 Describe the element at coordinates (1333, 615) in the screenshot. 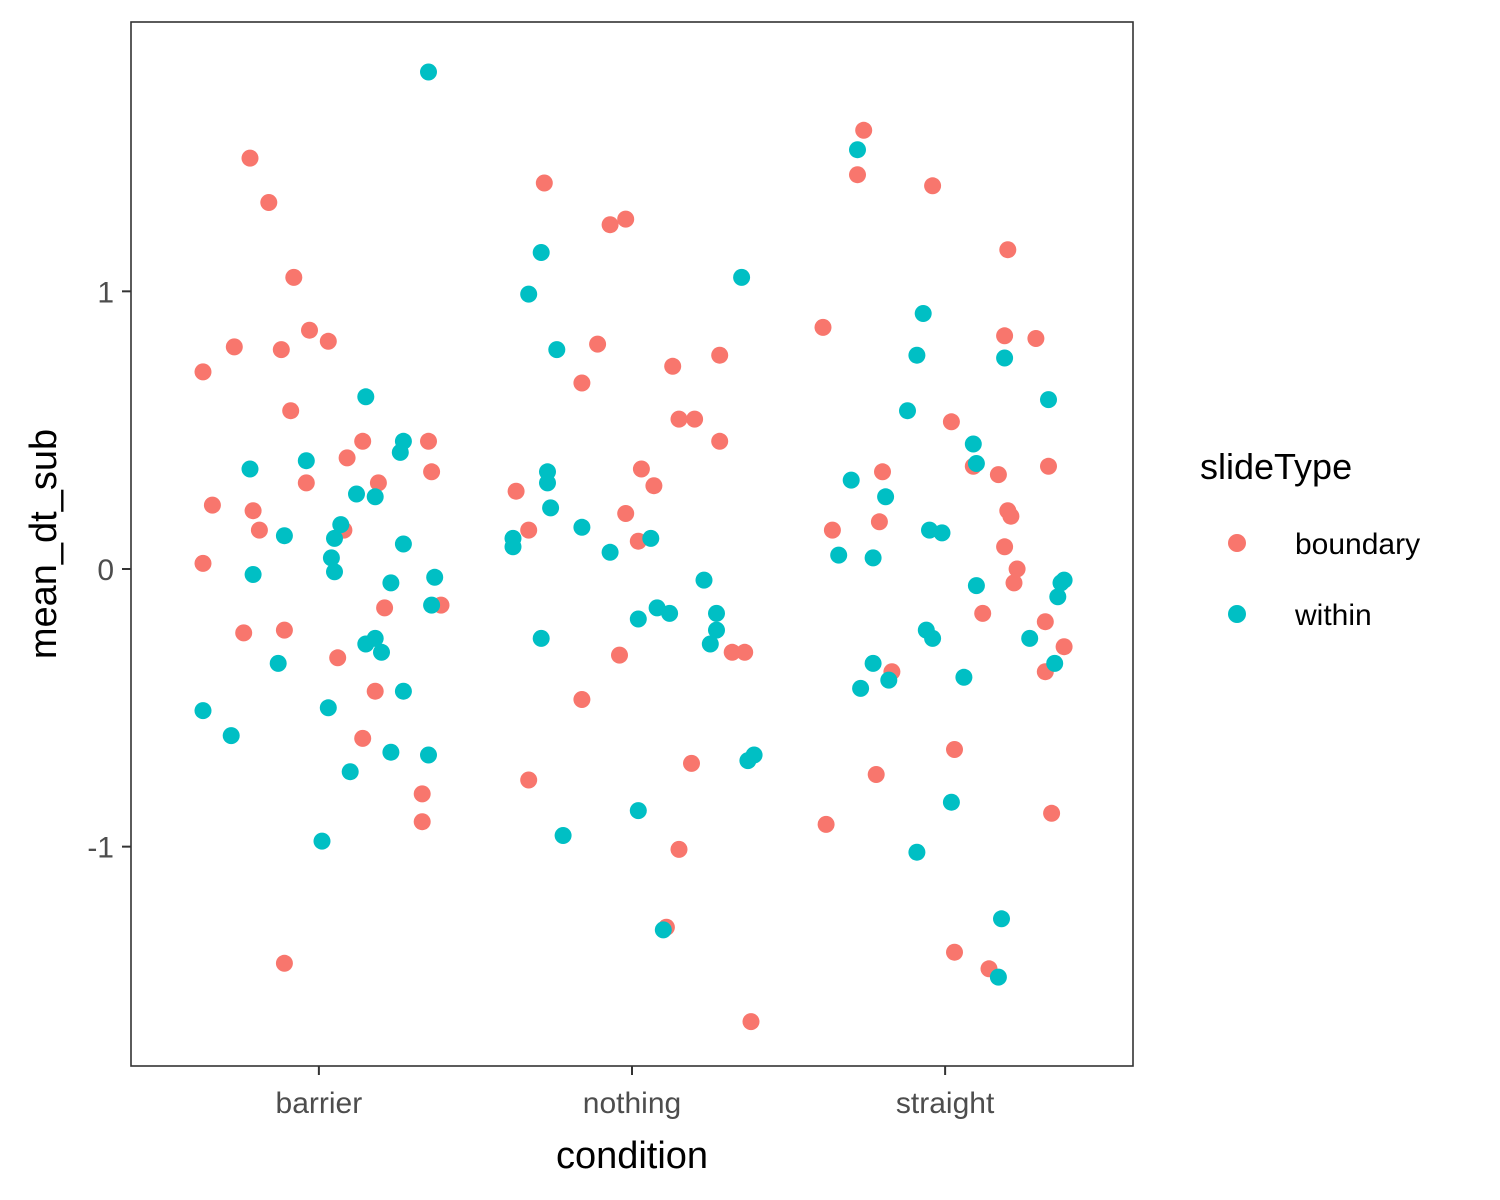

I see `legend-label-within: within` at that location.